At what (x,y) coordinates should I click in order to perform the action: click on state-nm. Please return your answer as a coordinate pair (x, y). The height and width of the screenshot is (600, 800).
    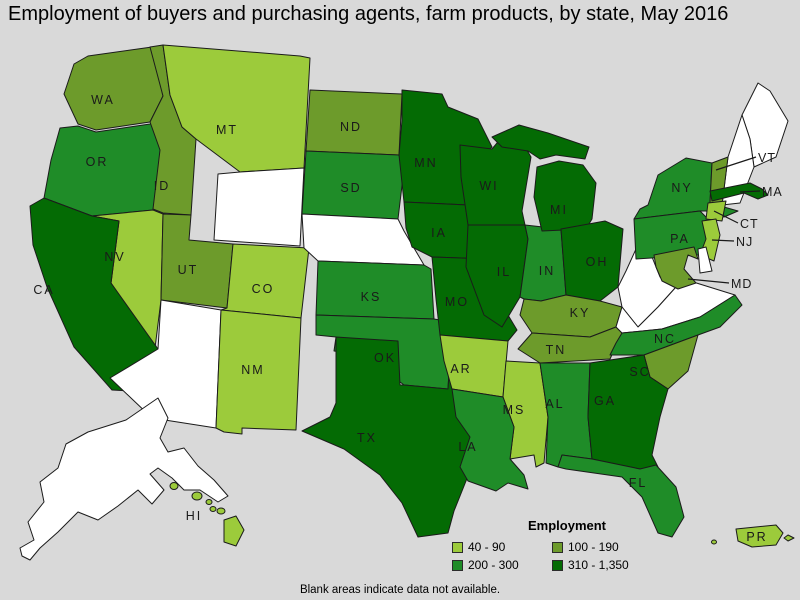
    Looking at the image, I should click on (258, 372).